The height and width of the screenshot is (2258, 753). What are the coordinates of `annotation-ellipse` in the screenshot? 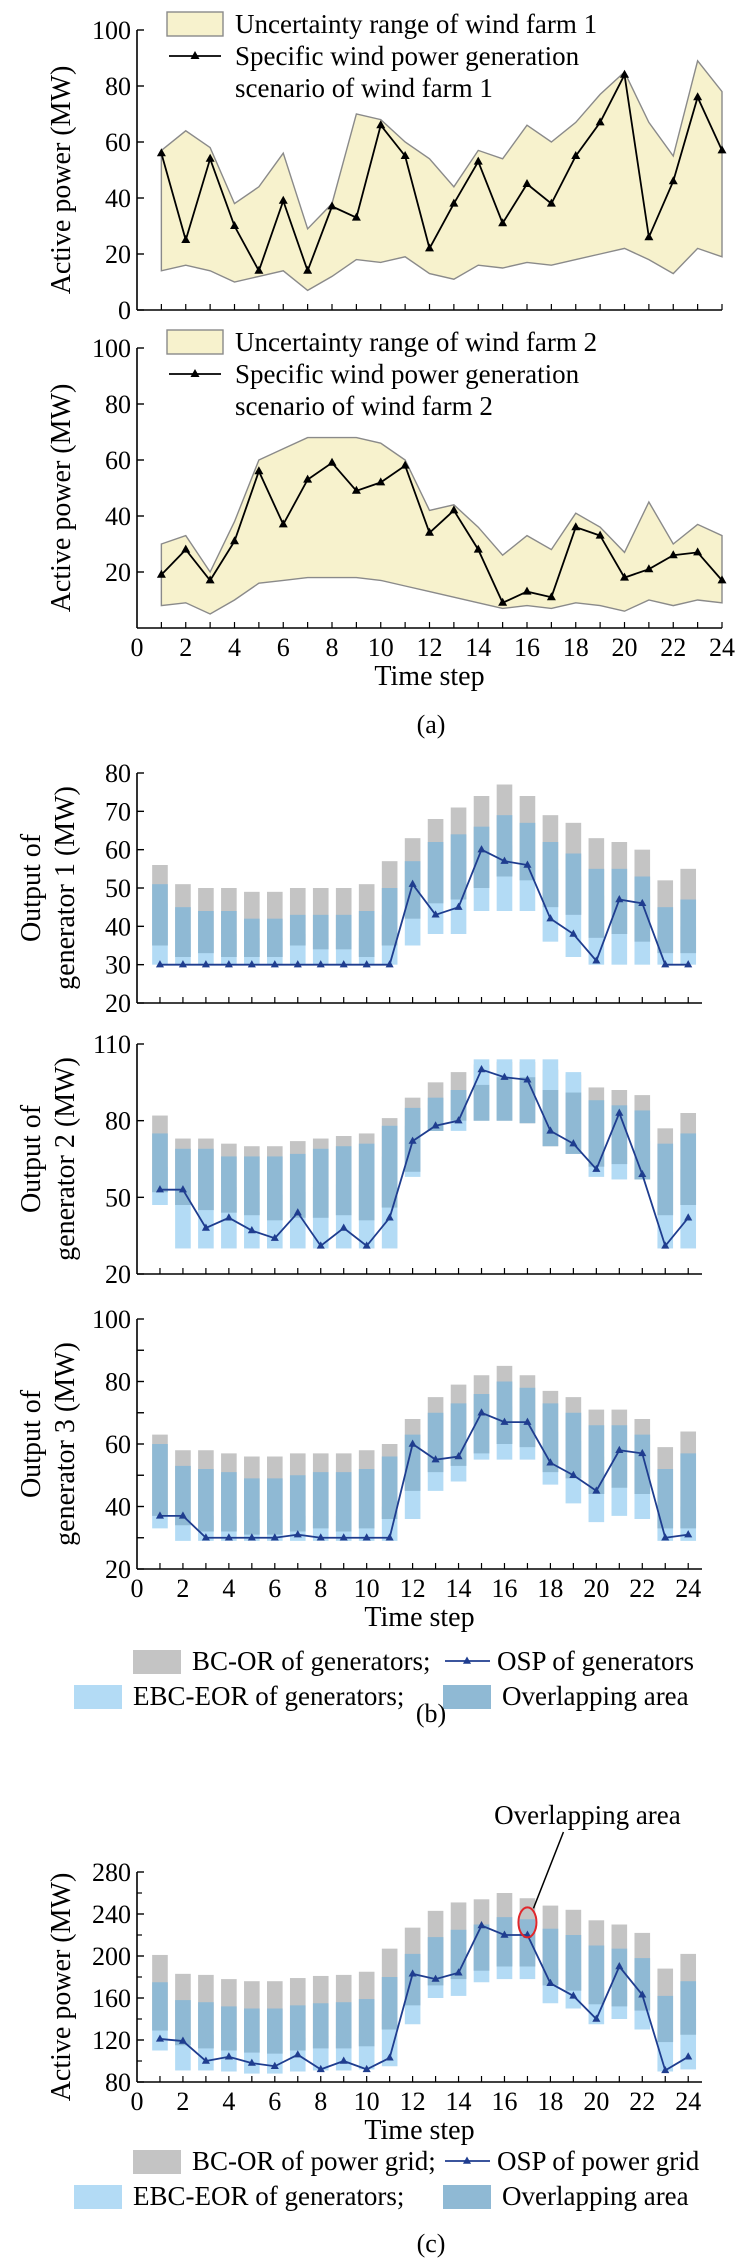 It's located at (527, 1922).